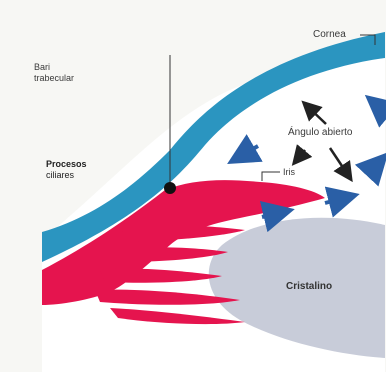  What do you see at coordinates (302, 155) in the screenshot?
I see `angle-arrow-left` at bounding box center [302, 155].